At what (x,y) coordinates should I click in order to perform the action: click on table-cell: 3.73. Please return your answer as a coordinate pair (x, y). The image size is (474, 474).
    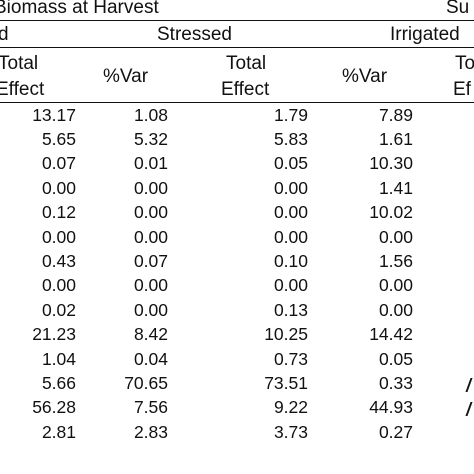
    Looking at the image, I should click on (290, 431).